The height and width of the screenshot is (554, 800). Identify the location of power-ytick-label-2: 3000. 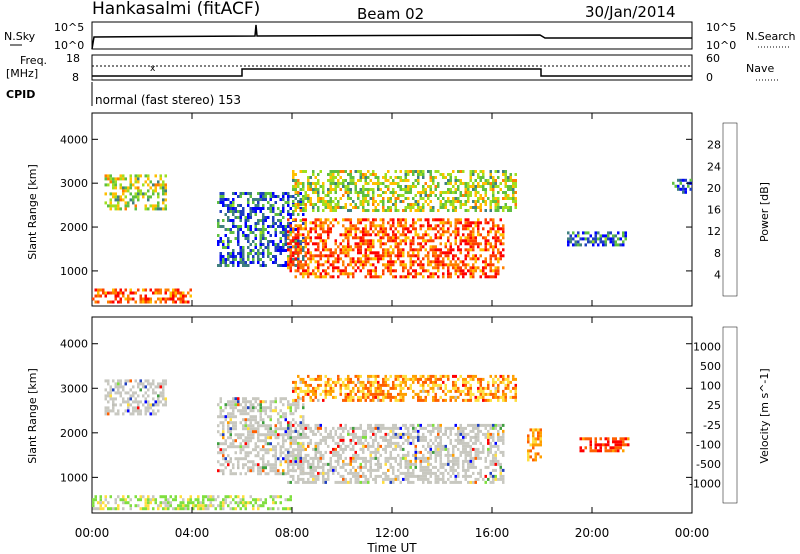
(74, 183).